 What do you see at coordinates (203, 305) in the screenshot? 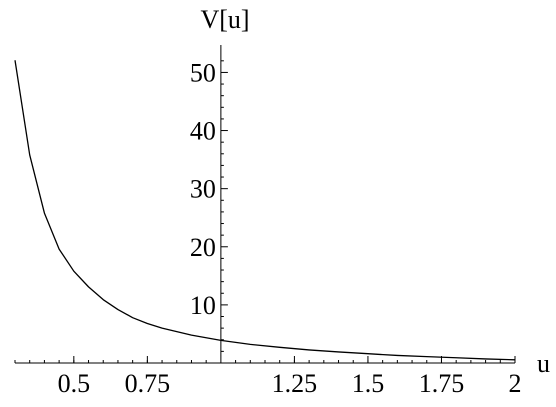
I see `y-tick-label: 10` at bounding box center [203, 305].